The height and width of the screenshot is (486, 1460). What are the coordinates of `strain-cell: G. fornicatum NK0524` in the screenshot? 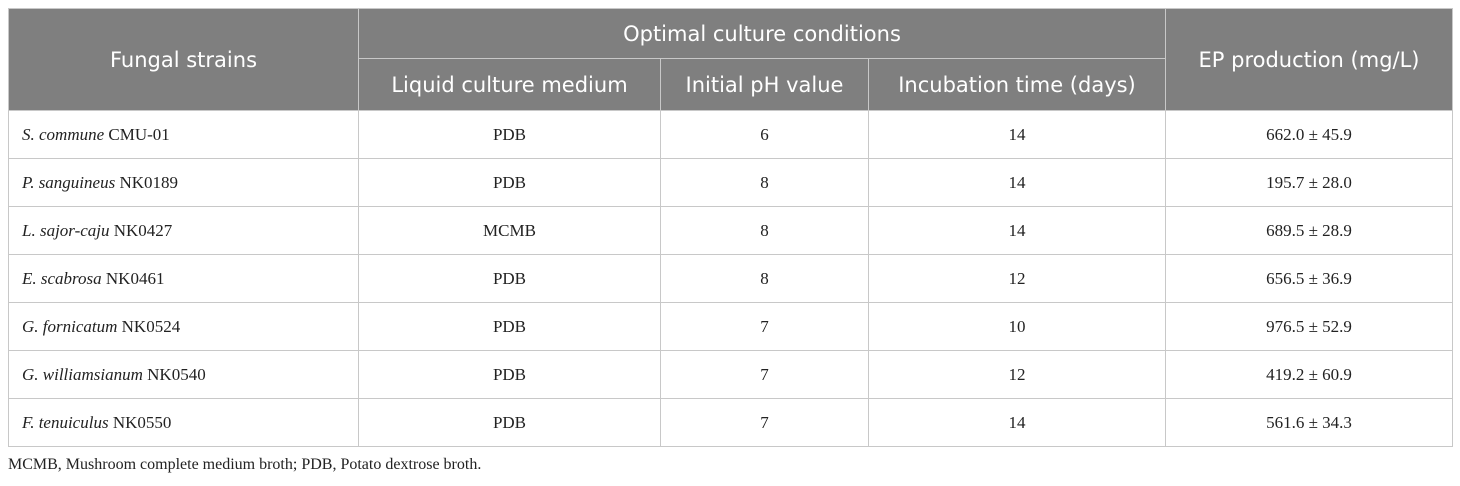 It's located at (183, 326).